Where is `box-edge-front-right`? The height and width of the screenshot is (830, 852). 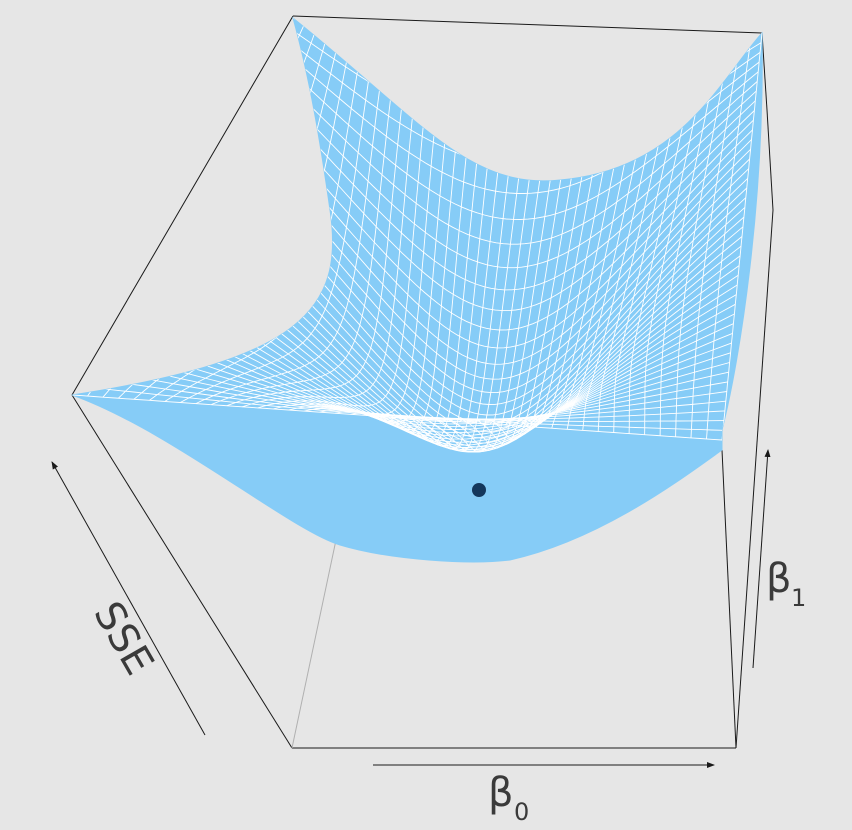
box-edge-front-right is located at coordinates (729, 599).